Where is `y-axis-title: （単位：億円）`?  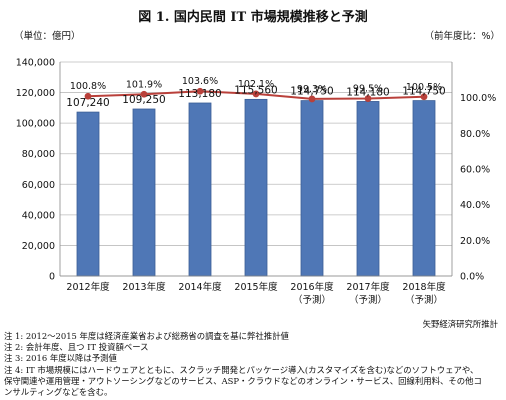 y-axis-title: （単位：億円） is located at coordinates (47, 36).